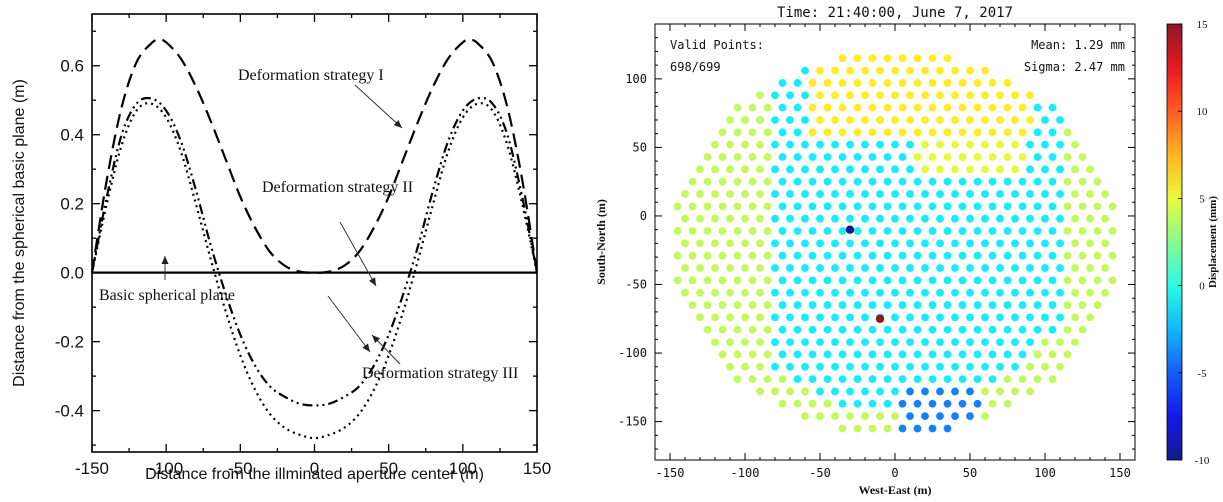 This screenshot has width=1223, height=502. I want to click on valid-points-value: 698/699, so click(695, 67).